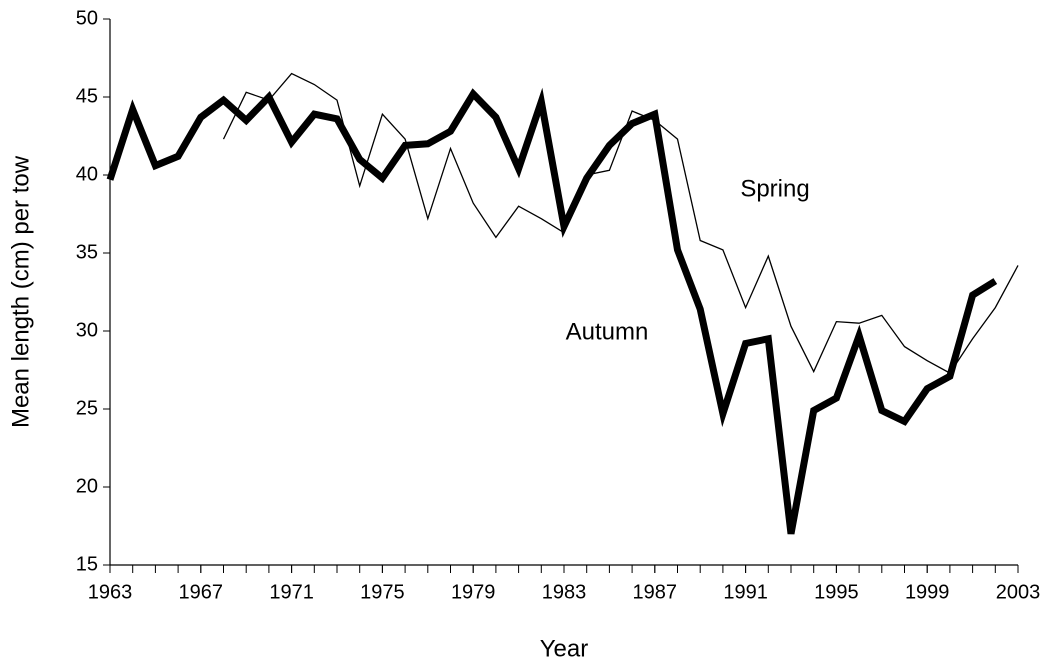 Image resolution: width=1049 pixels, height=669 pixels. I want to click on y-axis-label: Mean length (cm) per tow, so click(20, 291).